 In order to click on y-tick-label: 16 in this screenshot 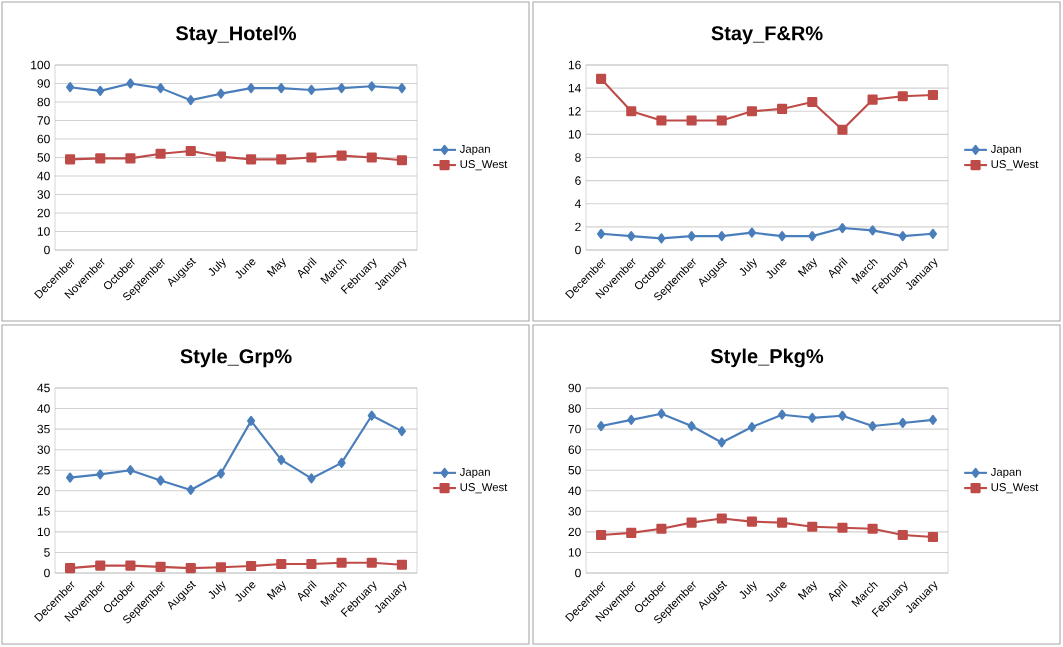, I will do `click(574, 65)`.